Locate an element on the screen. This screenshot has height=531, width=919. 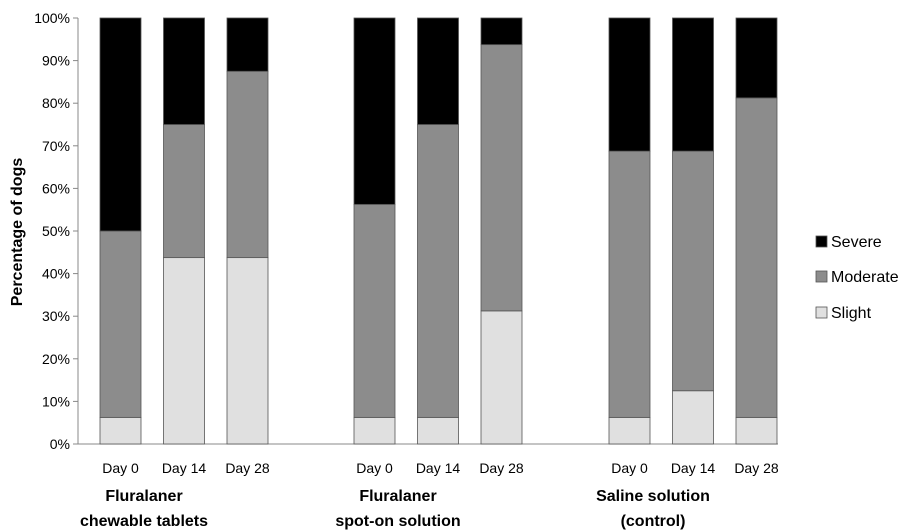
group-label: Saline solution is located at coordinates (653, 496).